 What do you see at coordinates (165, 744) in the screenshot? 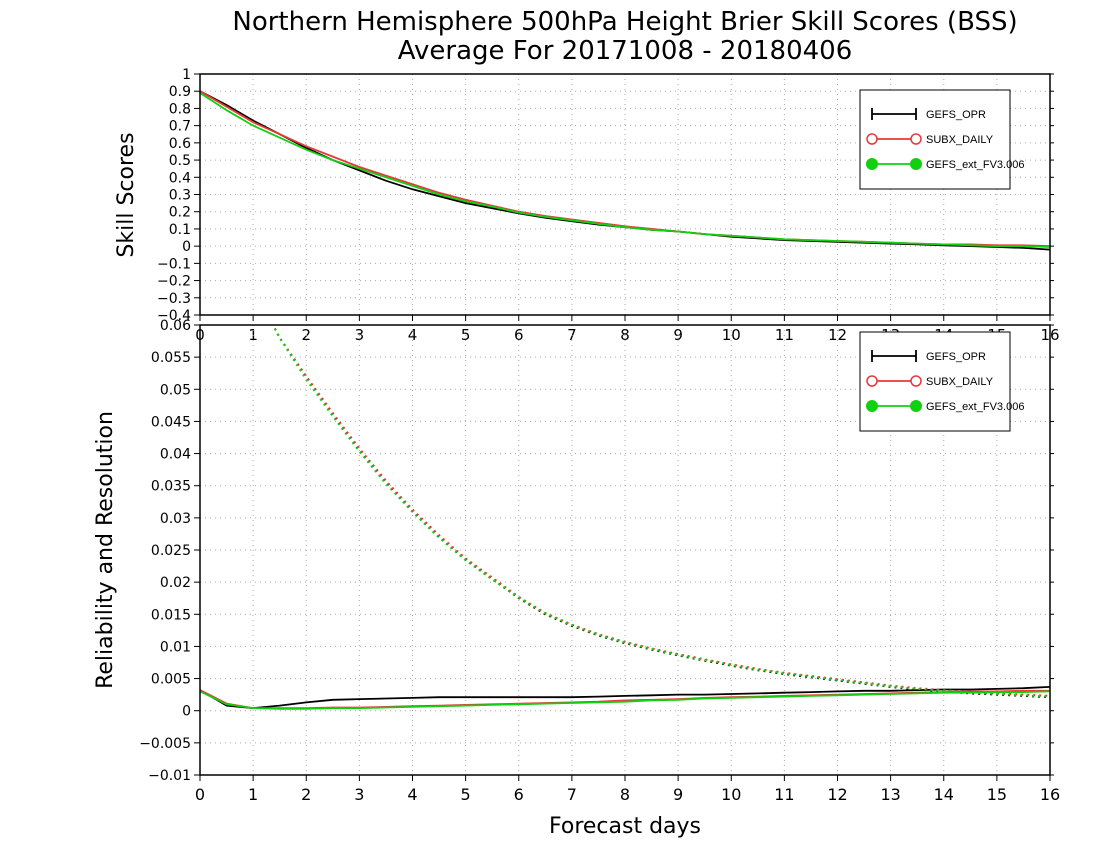
I see `y-tick-label: −0.005` at bounding box center [165, 744].